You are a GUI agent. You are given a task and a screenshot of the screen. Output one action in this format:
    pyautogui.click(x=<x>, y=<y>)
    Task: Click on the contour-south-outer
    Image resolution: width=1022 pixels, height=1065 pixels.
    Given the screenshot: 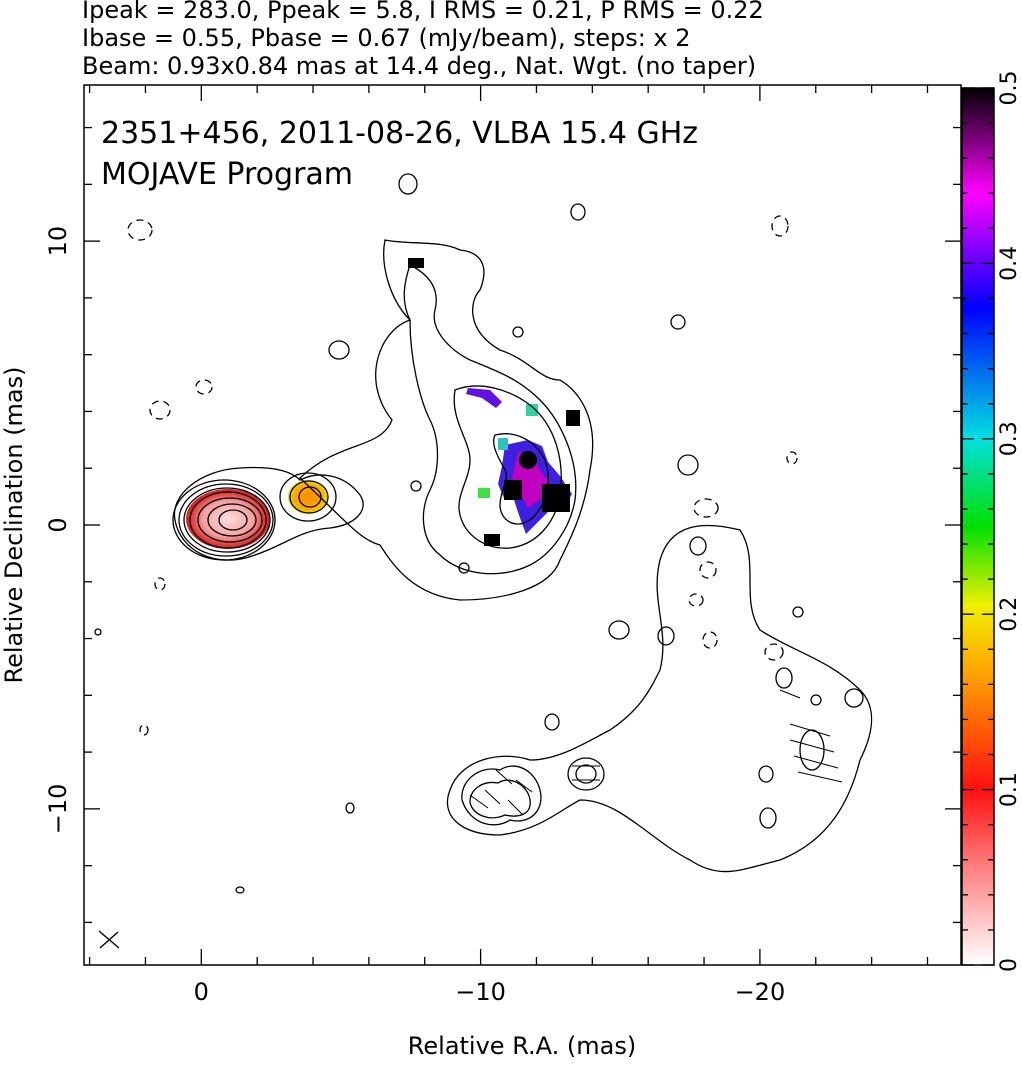 What is the action you would take?
    pyautogui.click(x=659, y=698)
    